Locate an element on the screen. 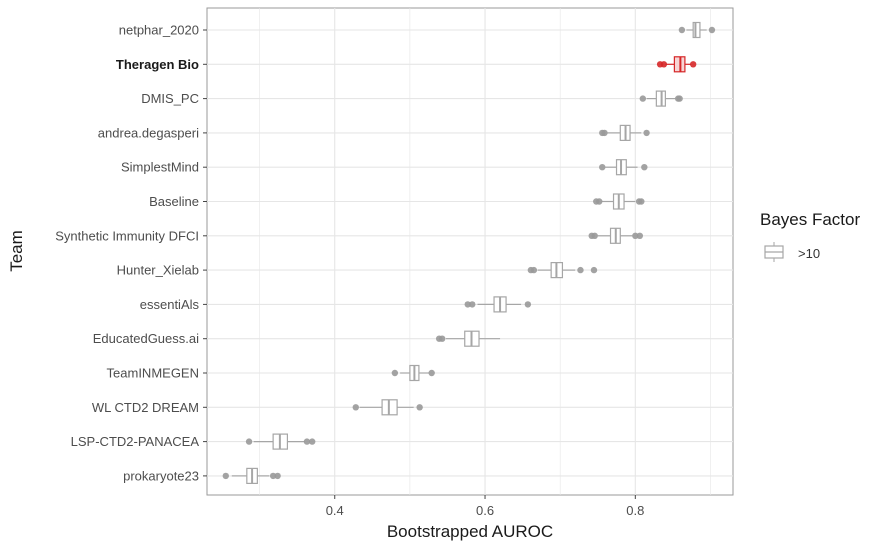 The image size is (889, 555). y-tick-label: Synthetic Immunity DFCI is located at coordinates (127, 235).